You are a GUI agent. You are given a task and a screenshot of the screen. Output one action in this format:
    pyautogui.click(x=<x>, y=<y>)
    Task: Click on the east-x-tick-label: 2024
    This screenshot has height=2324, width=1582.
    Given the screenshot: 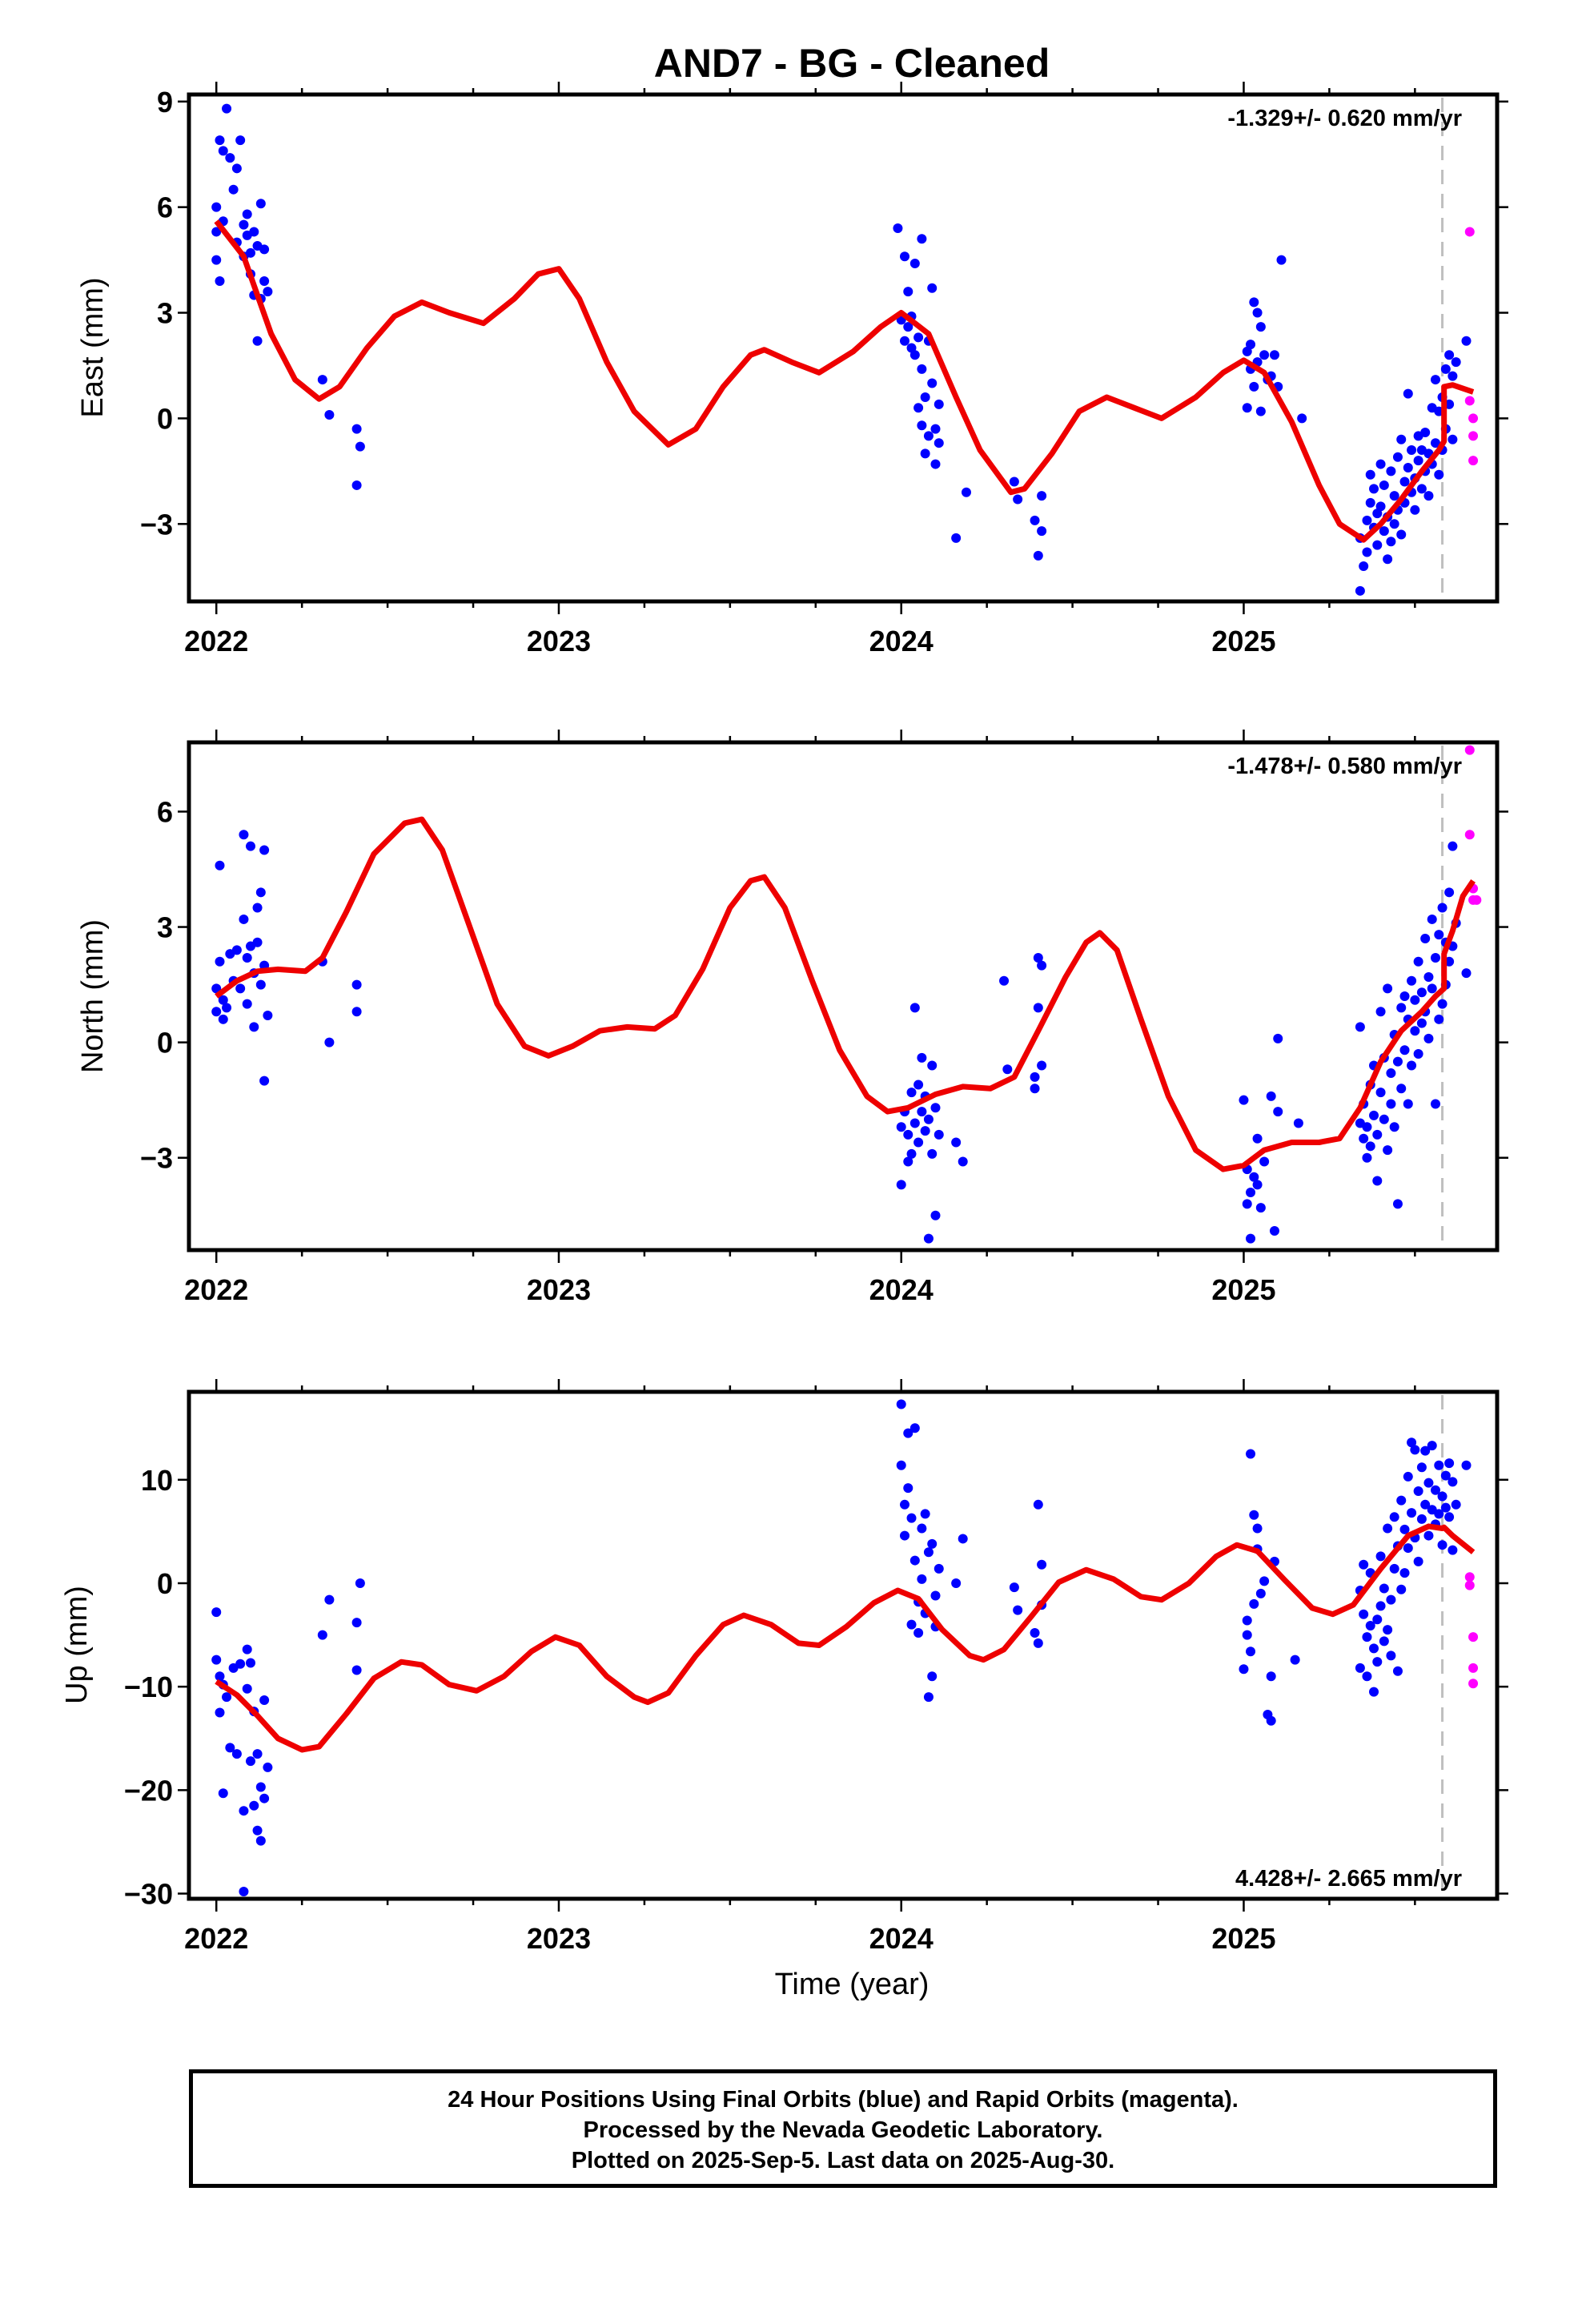 What is the action you would take?
    pyautogui.click(x=902, y=641)
    